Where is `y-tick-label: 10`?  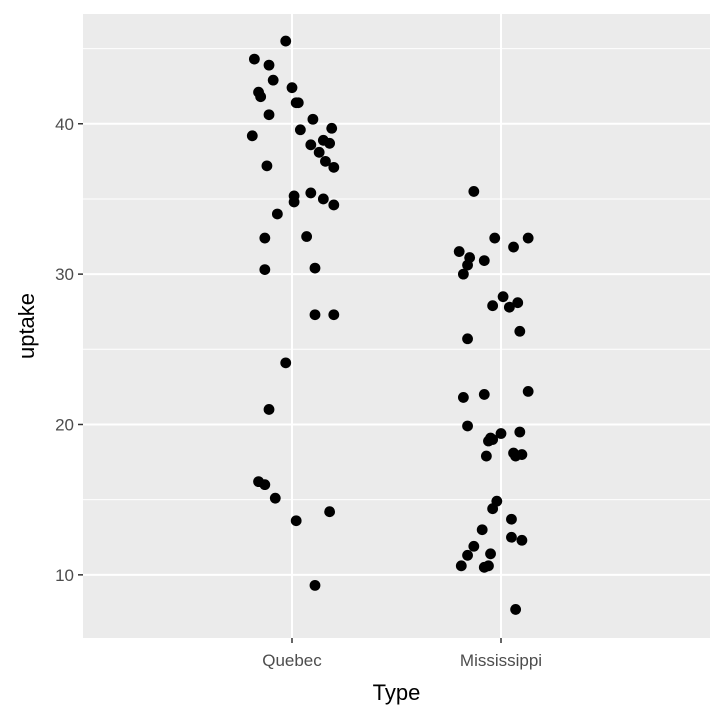 y-tick-label: 10 is located at coordinates (64, 575).